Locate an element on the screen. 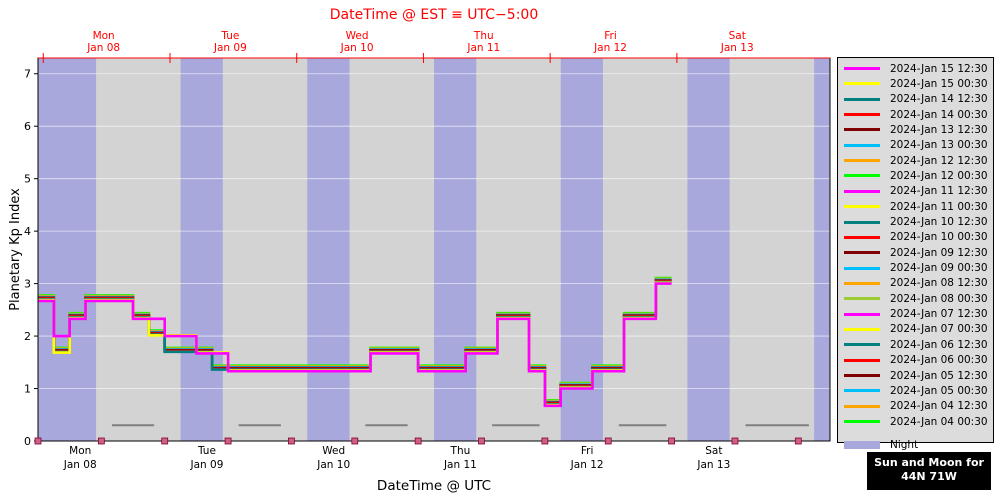 The height and width of the screenshot is (500, 1001). bottom-tick-date: Jan 13 is located at coordinates (713, 465).